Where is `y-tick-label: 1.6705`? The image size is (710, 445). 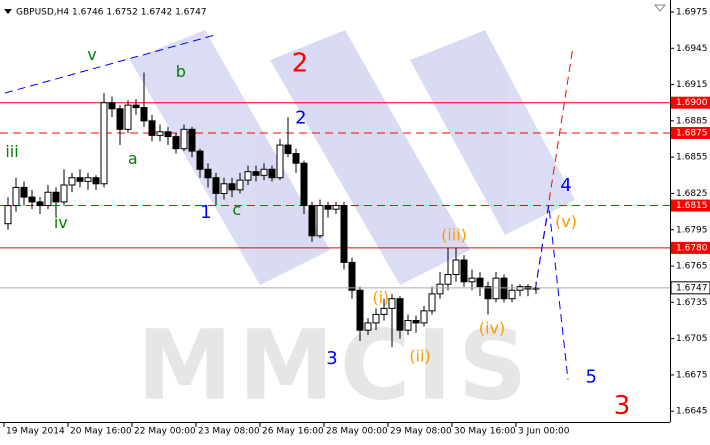 y-tick-label: 1.6705 is located at coordinates (692, 339).